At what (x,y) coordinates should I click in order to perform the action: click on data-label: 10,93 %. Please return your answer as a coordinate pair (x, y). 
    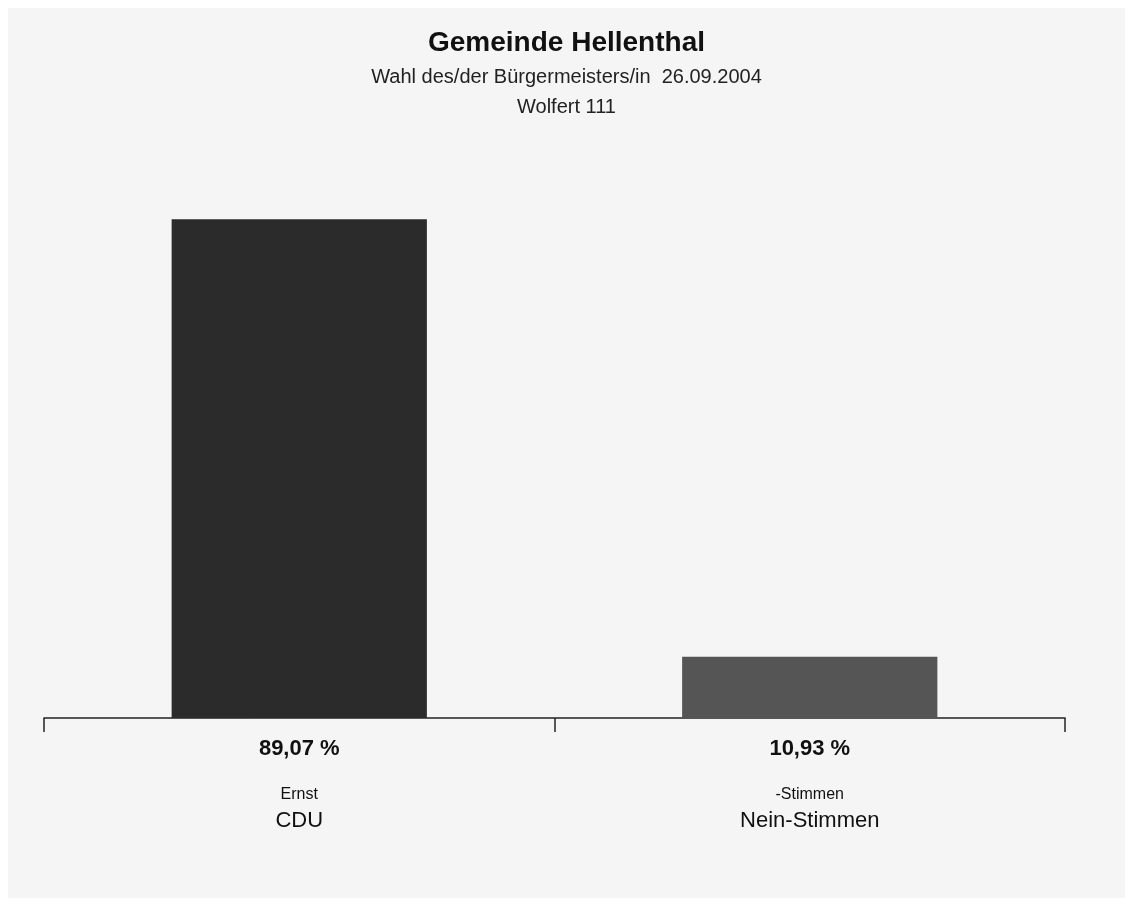
    Looking at the image, I should click on (810, 747).